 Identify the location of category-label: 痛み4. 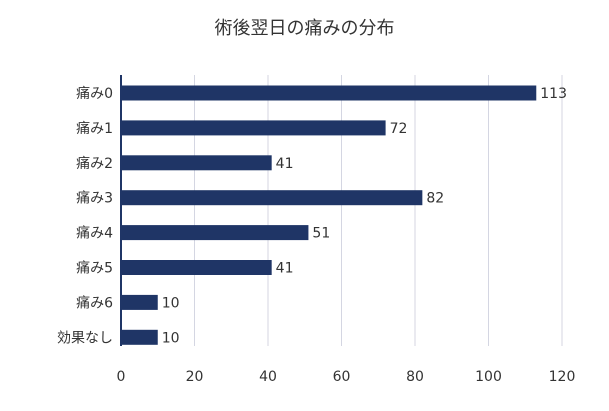
(94, 233).